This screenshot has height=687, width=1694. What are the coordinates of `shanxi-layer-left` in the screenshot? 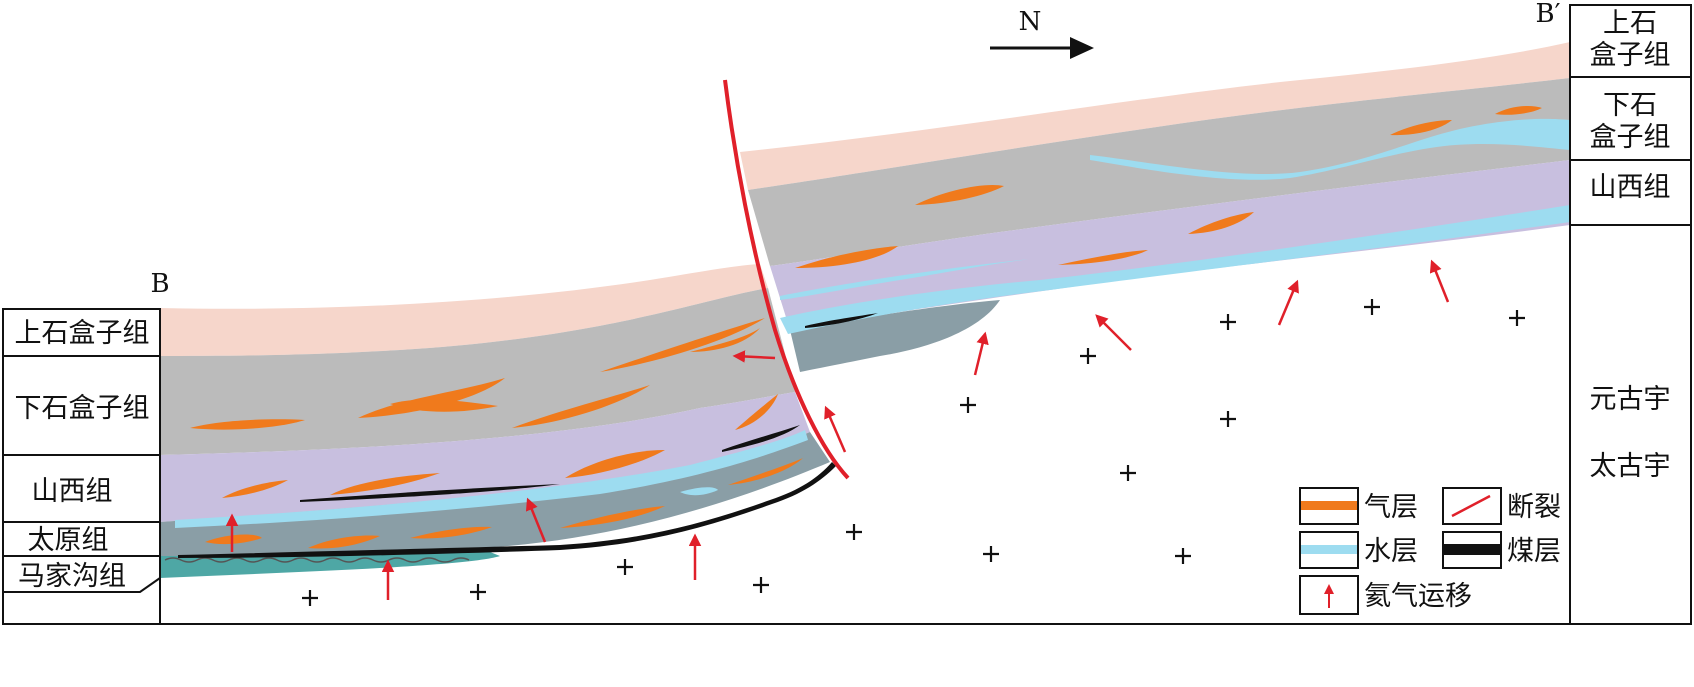 It's located at (485, 457).